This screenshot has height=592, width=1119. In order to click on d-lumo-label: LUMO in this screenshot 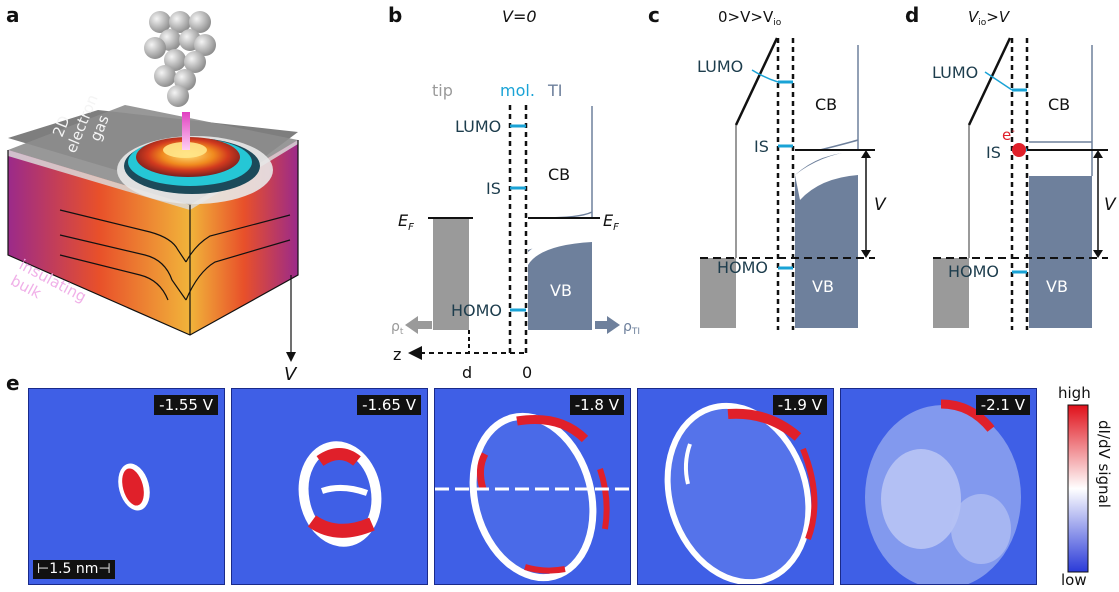, I will do `click(955, 72)`.